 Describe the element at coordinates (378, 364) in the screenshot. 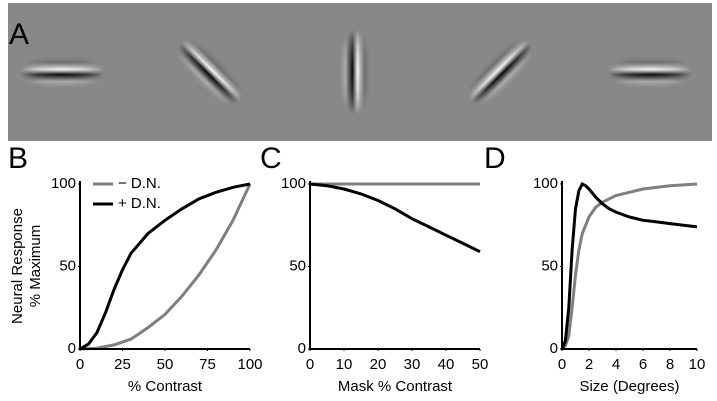

I see `x-tick-label: 20` at that location.